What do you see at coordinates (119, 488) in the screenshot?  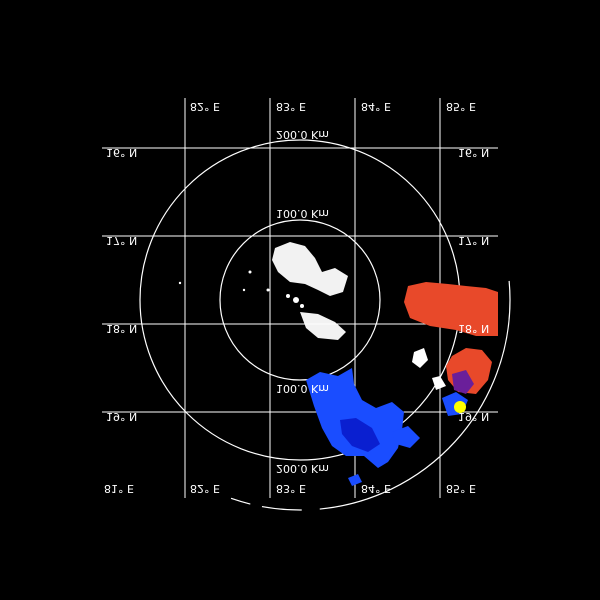 I see `lon-label-bottom-0: 81° E` at bounding box center [119, 488].